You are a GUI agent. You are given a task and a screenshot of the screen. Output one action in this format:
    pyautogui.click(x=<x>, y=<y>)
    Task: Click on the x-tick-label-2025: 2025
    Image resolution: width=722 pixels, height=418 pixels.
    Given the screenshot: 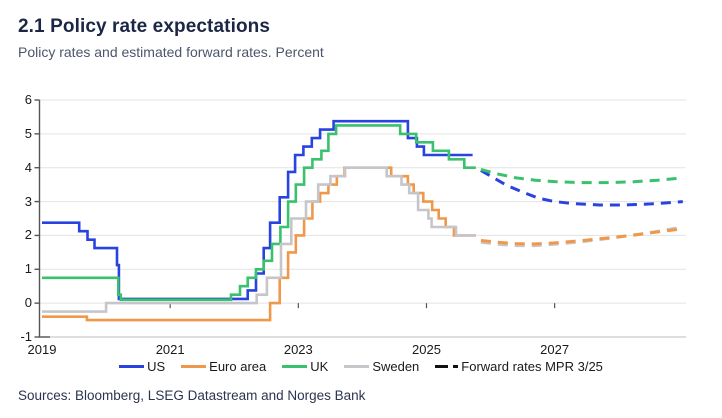 What is the action you would take?
    pyautogui.click(x=426, y=349)
    